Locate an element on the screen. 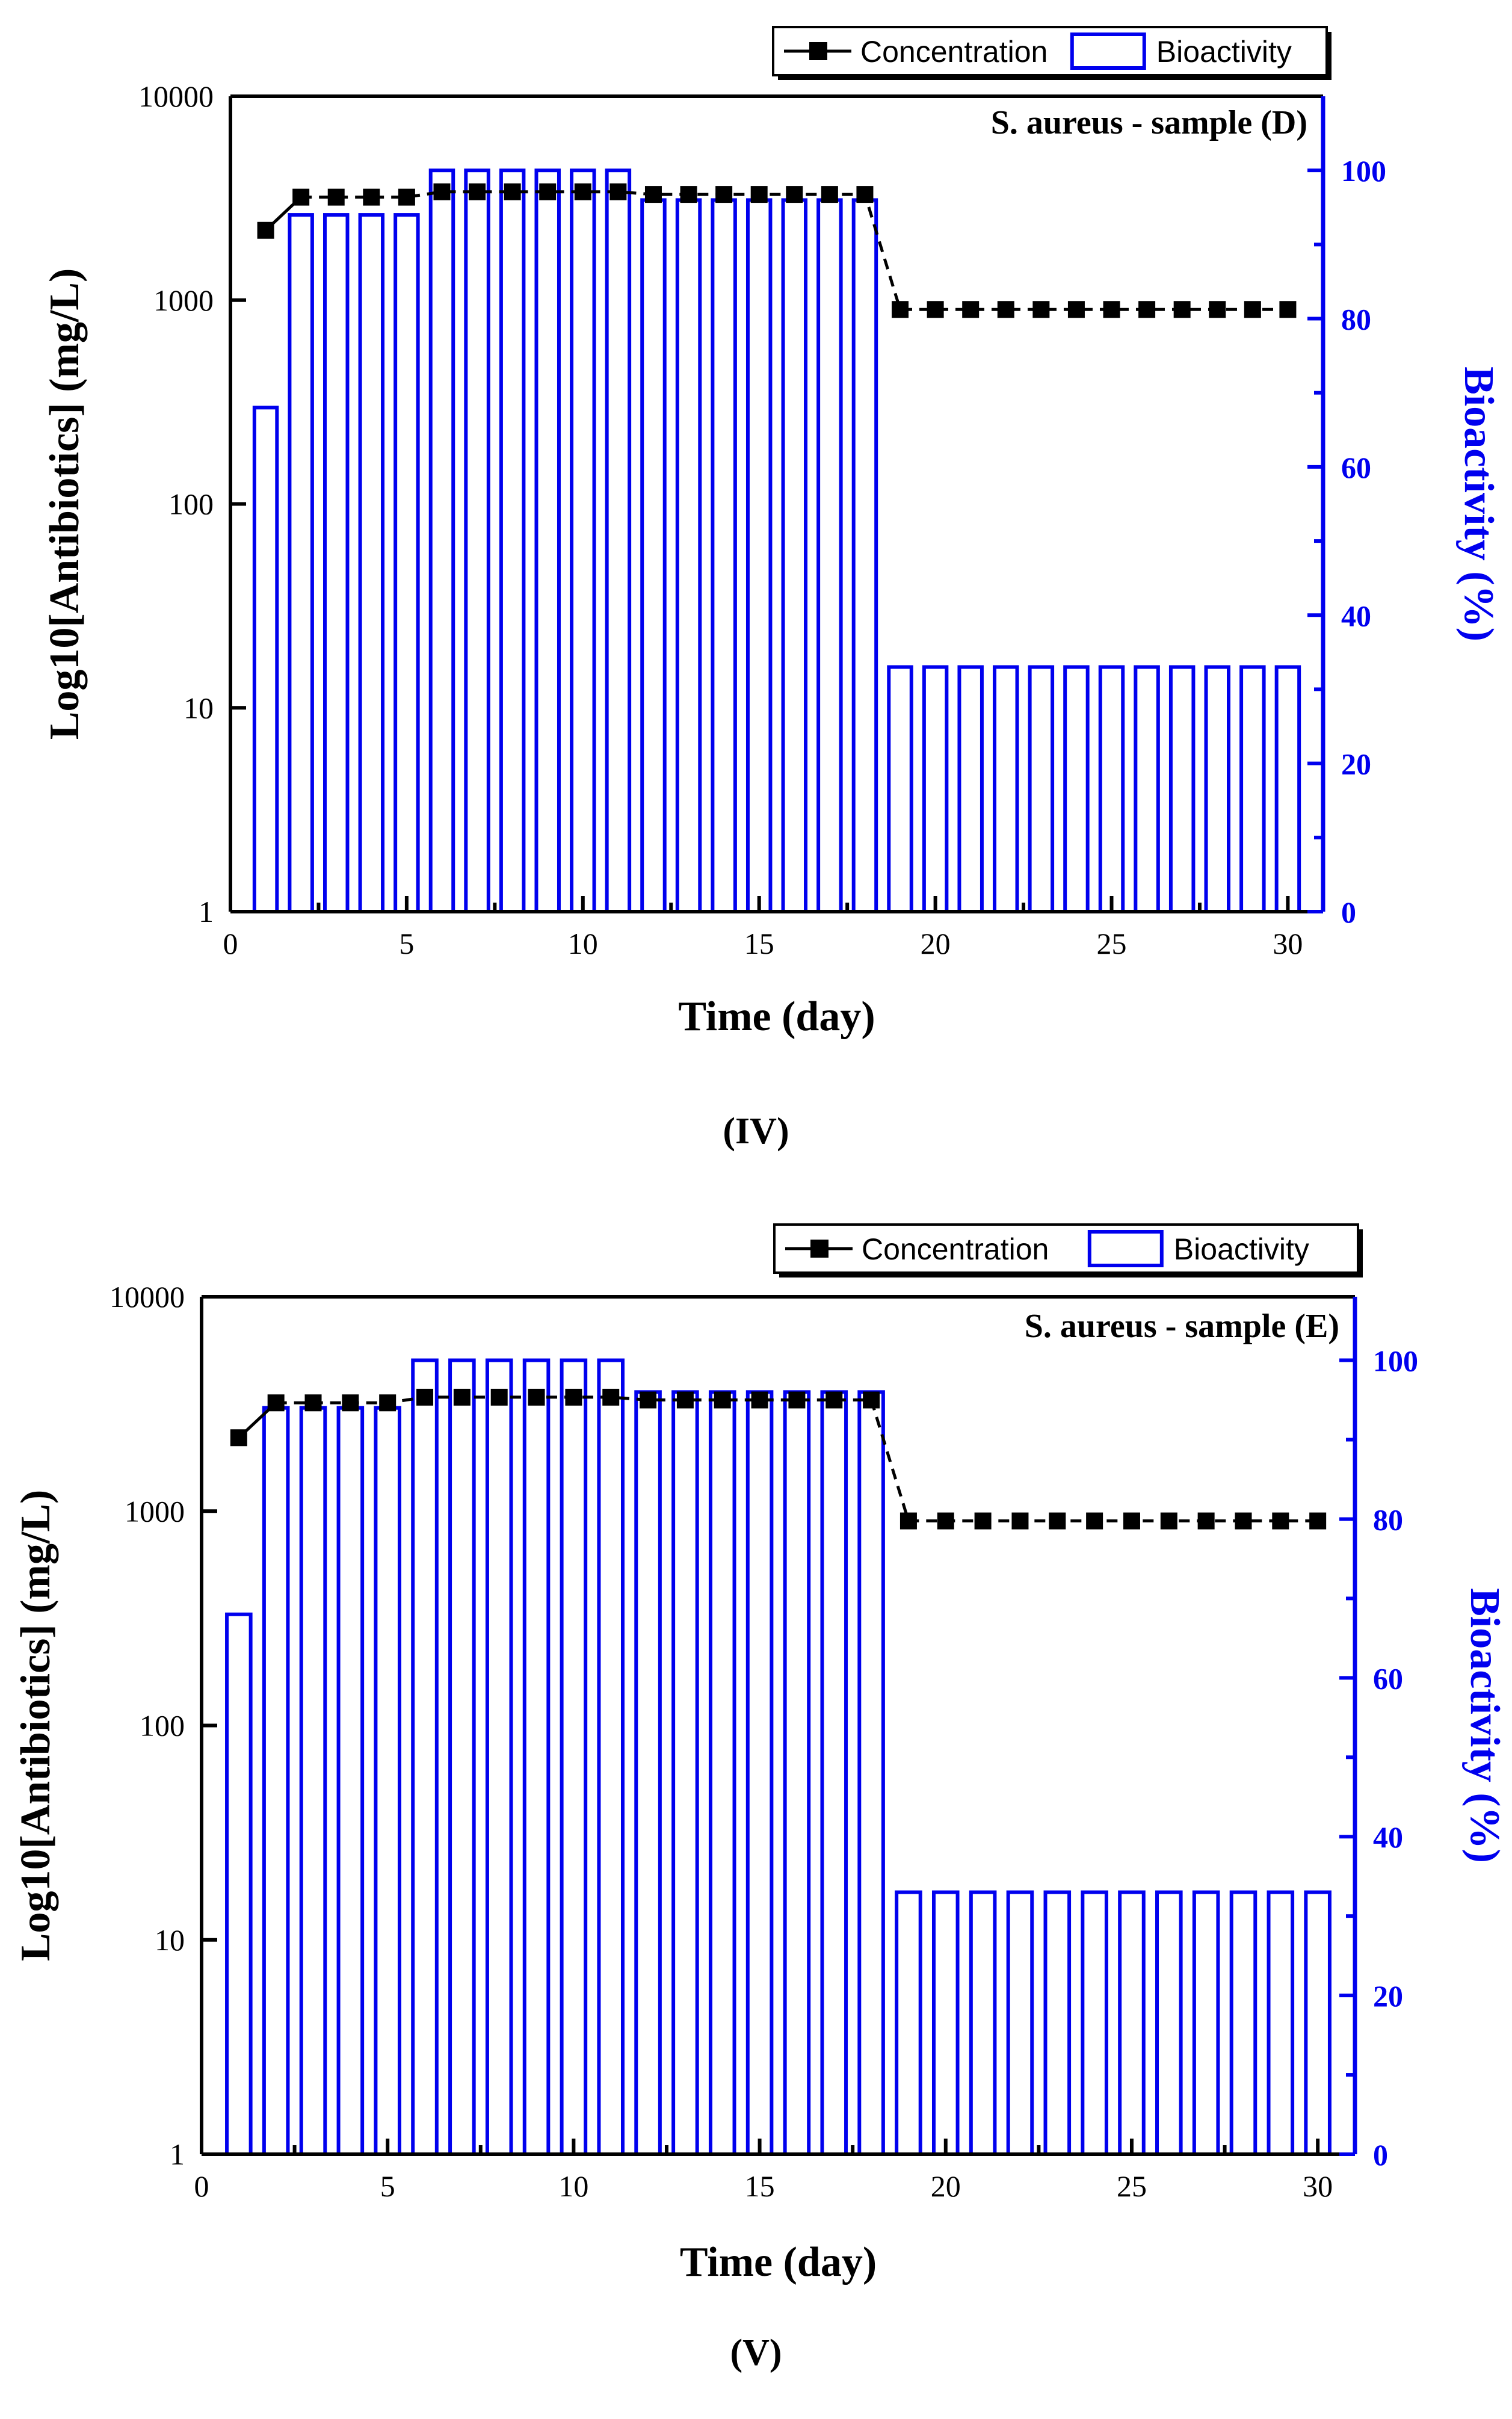 The image size is (1512, 2419). x-tick-label: 30 is located at coordinates (1288, 943).